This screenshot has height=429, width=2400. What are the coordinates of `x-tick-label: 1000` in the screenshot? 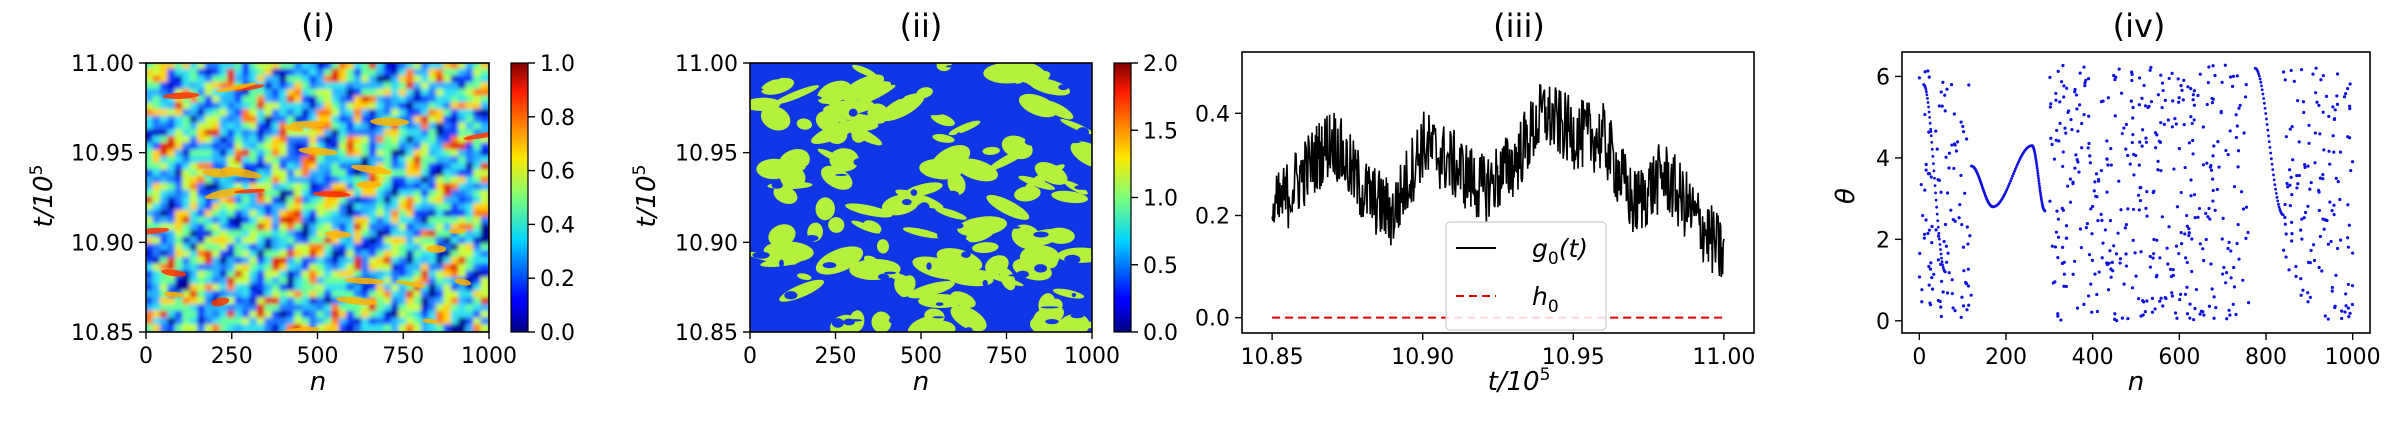 It's located at (1092, 356).